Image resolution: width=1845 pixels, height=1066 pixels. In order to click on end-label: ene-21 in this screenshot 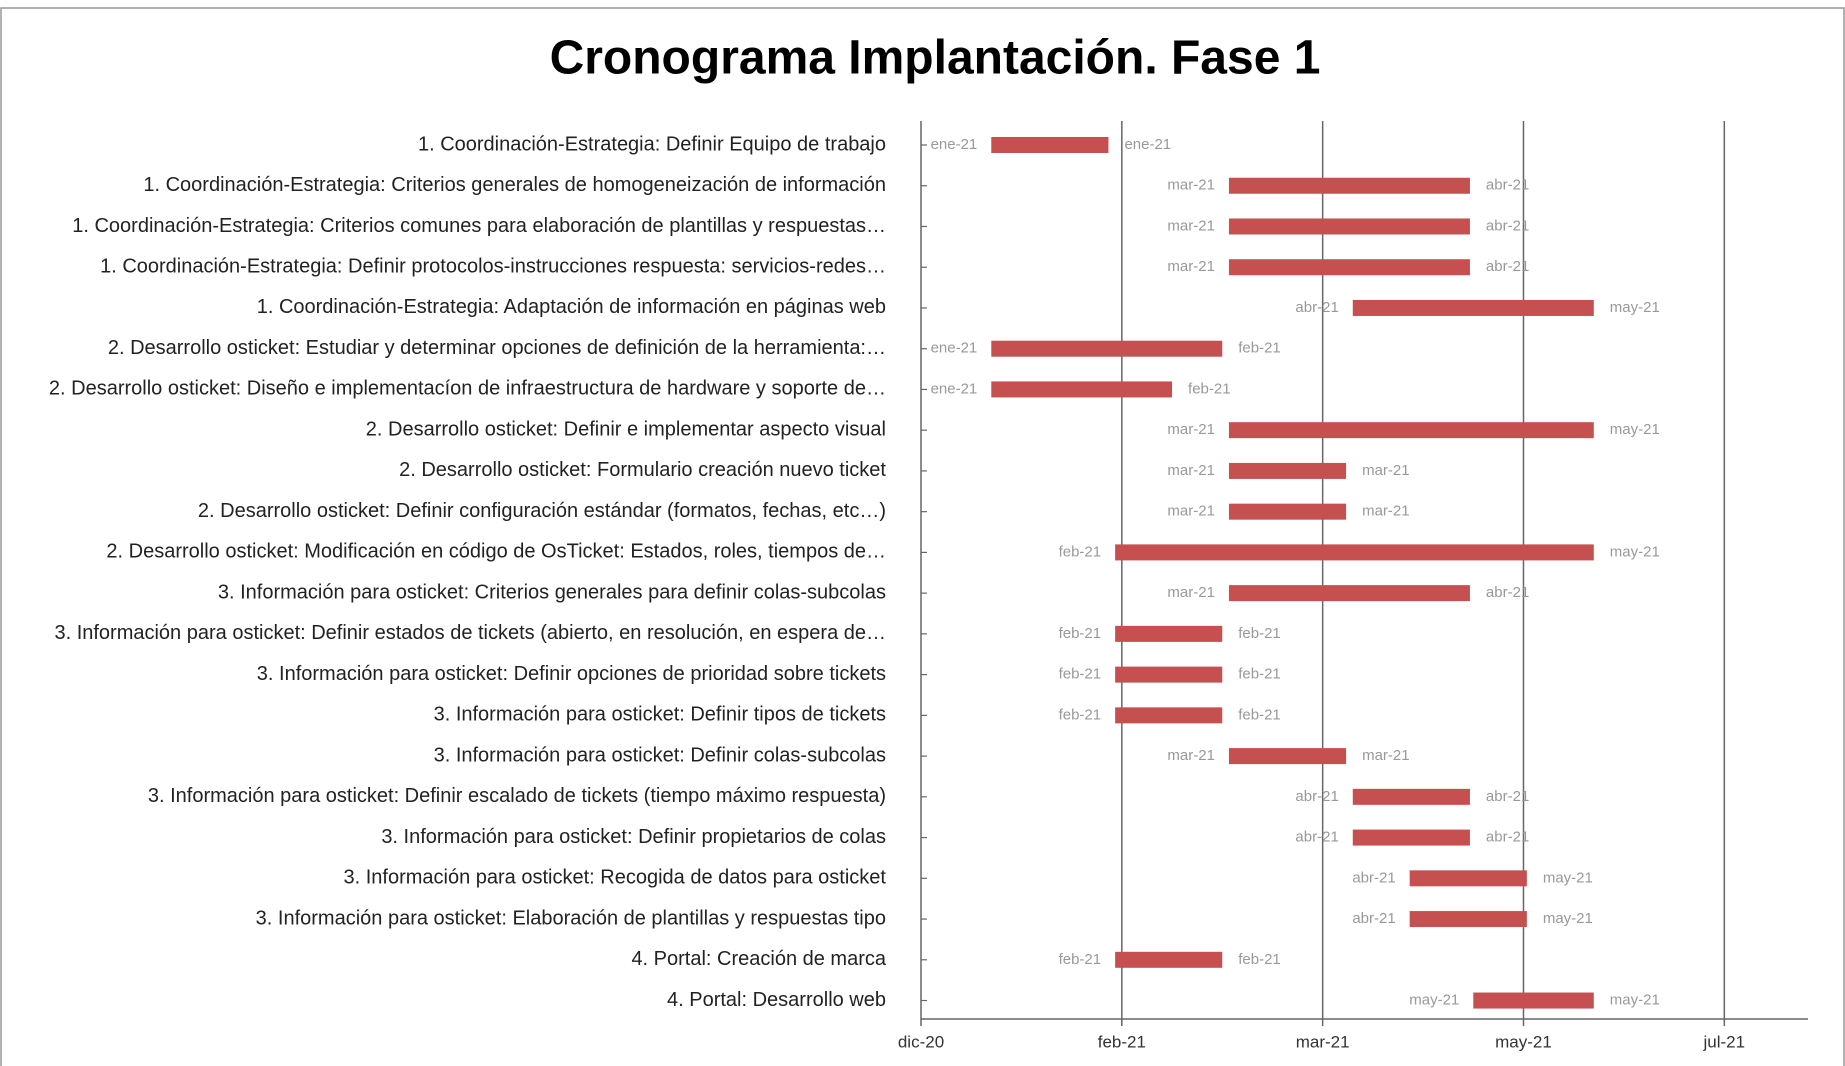, I will do `click(1147, 144)`.